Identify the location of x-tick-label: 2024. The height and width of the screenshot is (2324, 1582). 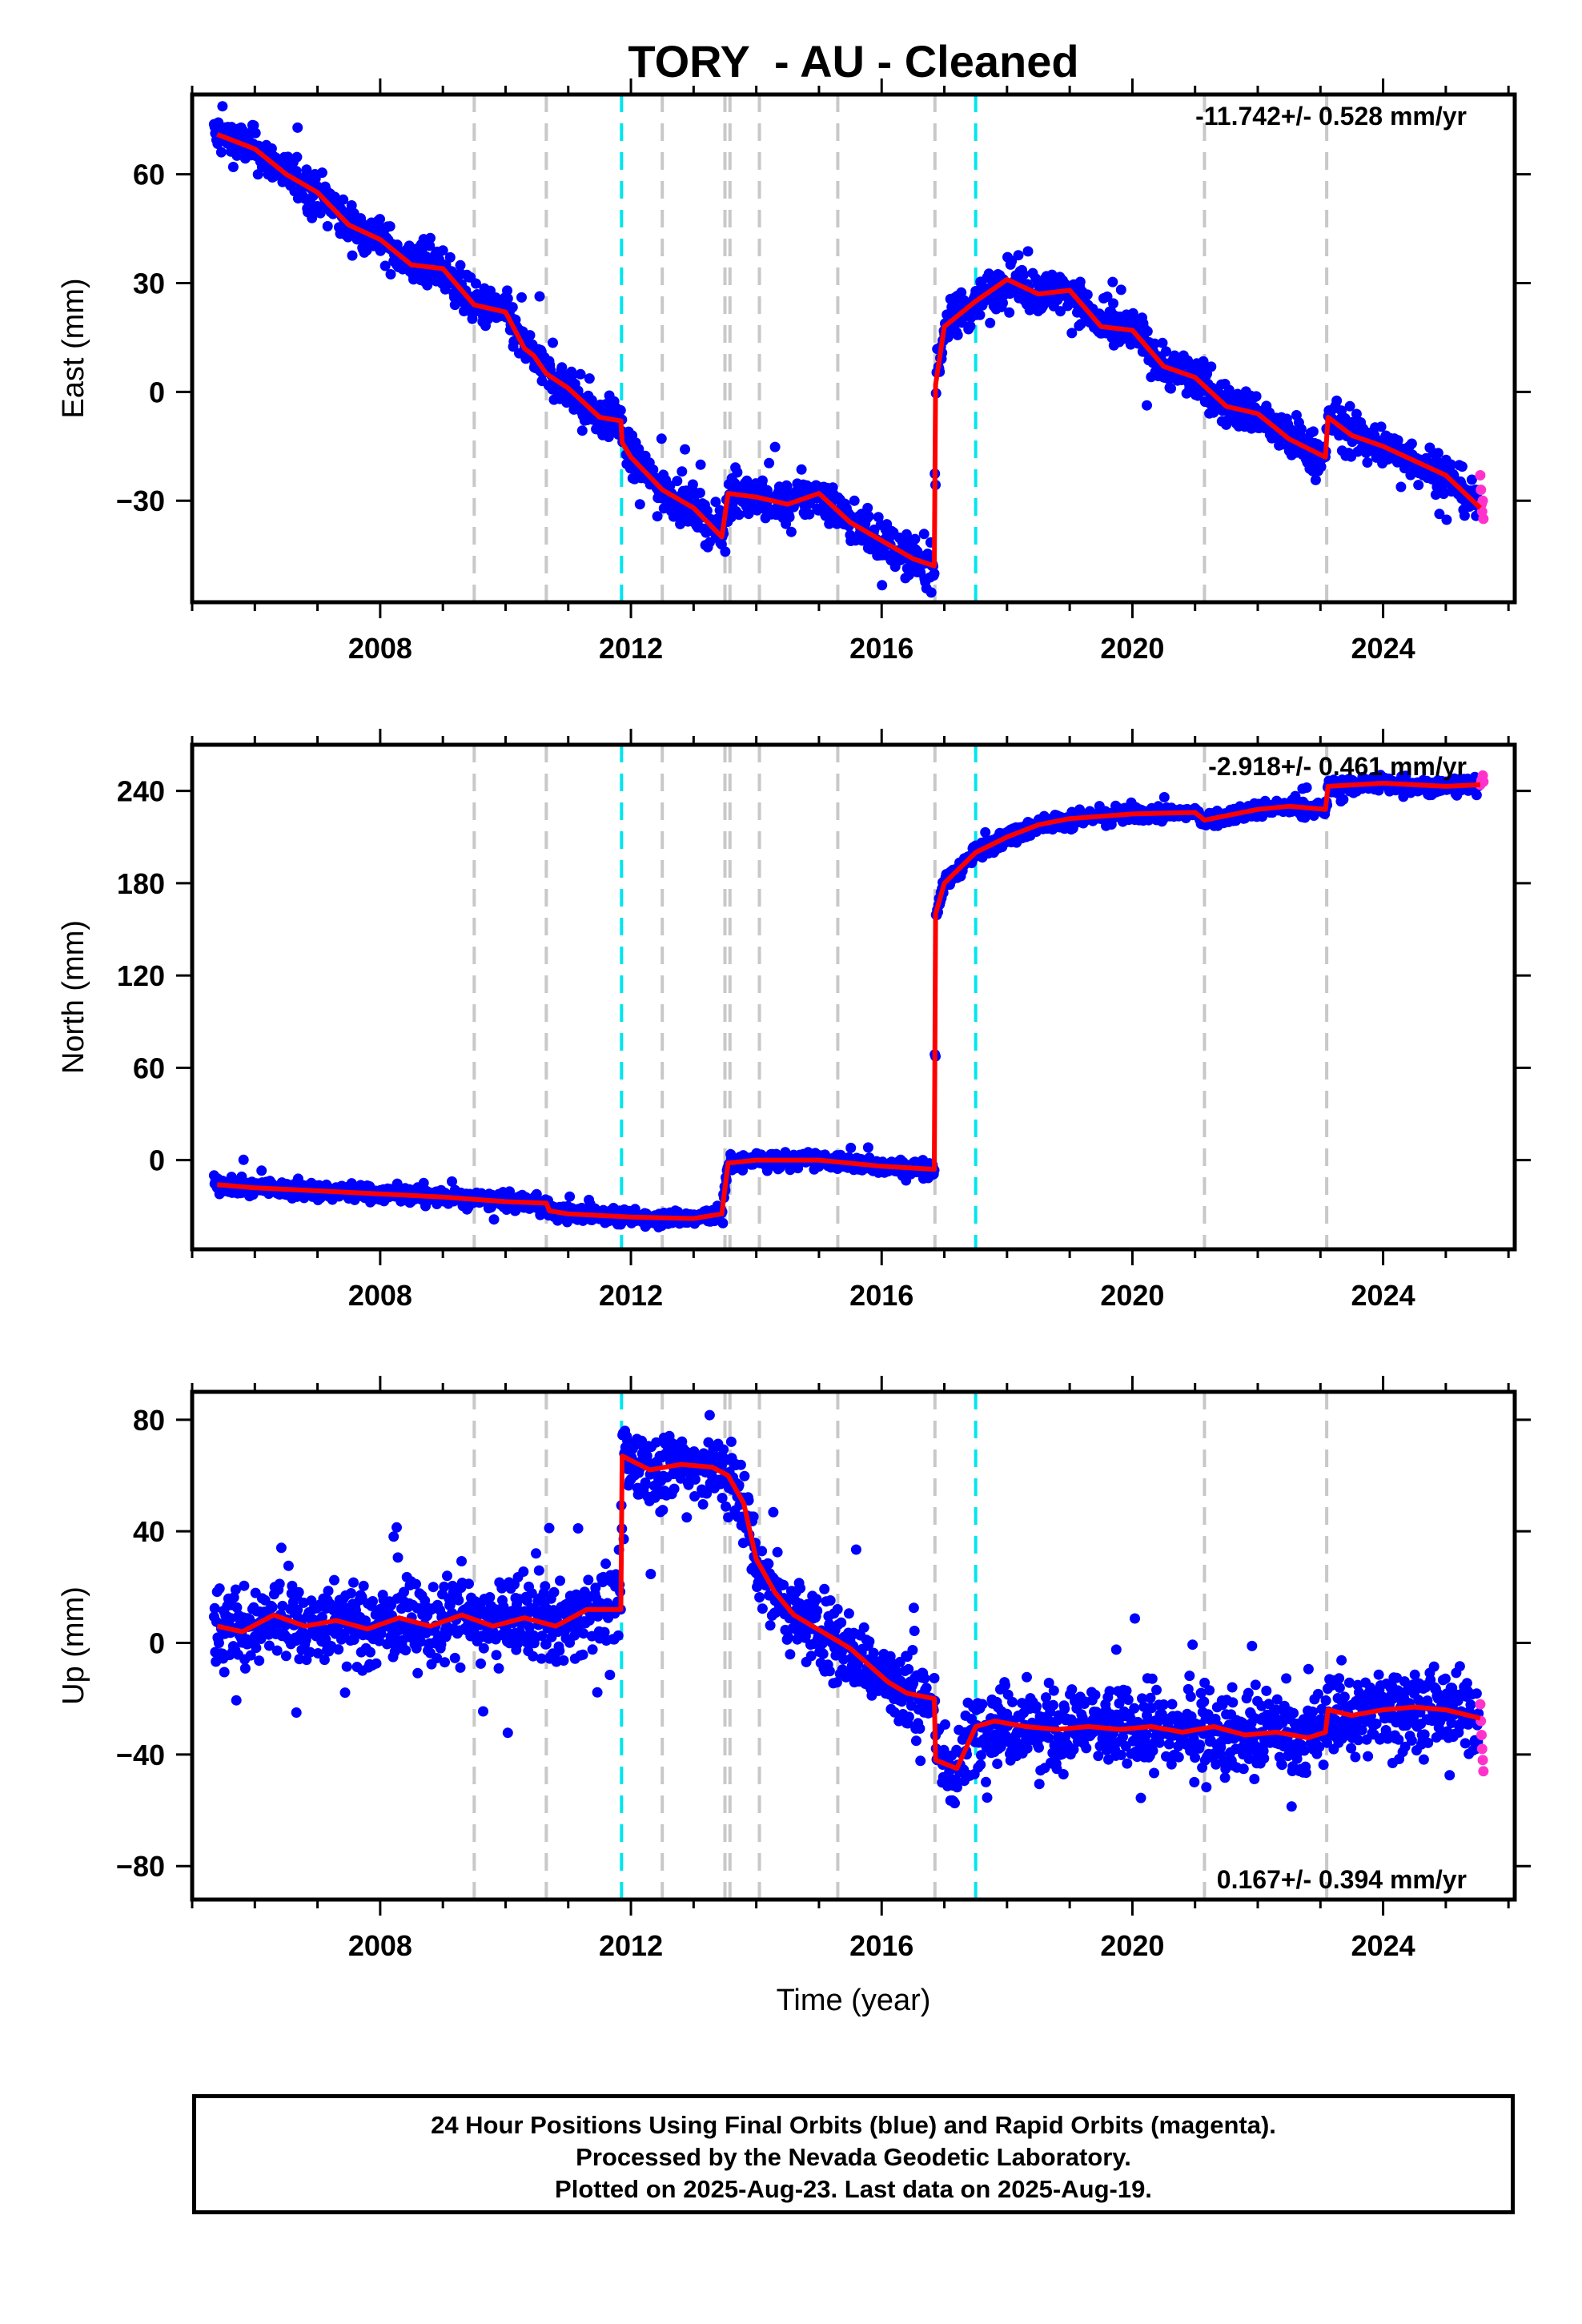
(1383, 648).